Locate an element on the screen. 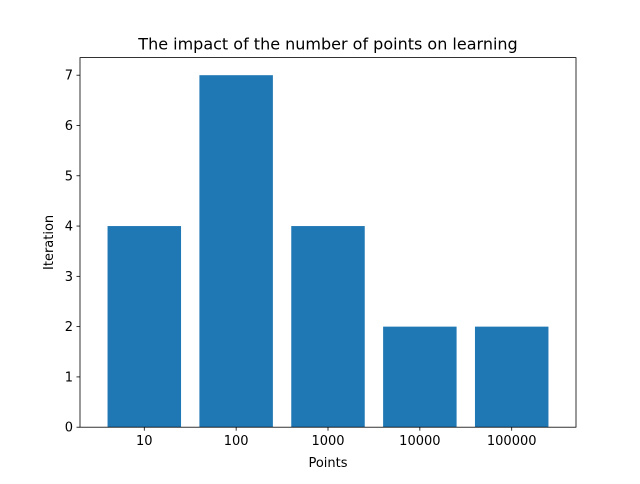  x-tick-label: 1000 is located at coordinates (327, 441).